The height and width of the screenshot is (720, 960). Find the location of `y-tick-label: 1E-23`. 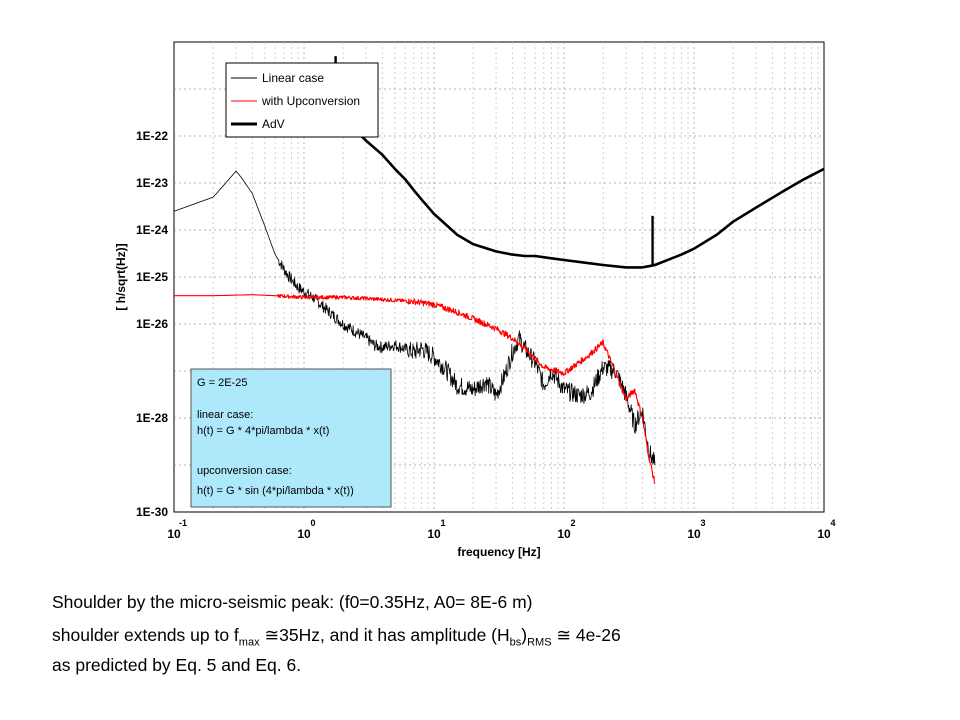

y-tick-label: 1E-23 is located at coordinates (152, 183).